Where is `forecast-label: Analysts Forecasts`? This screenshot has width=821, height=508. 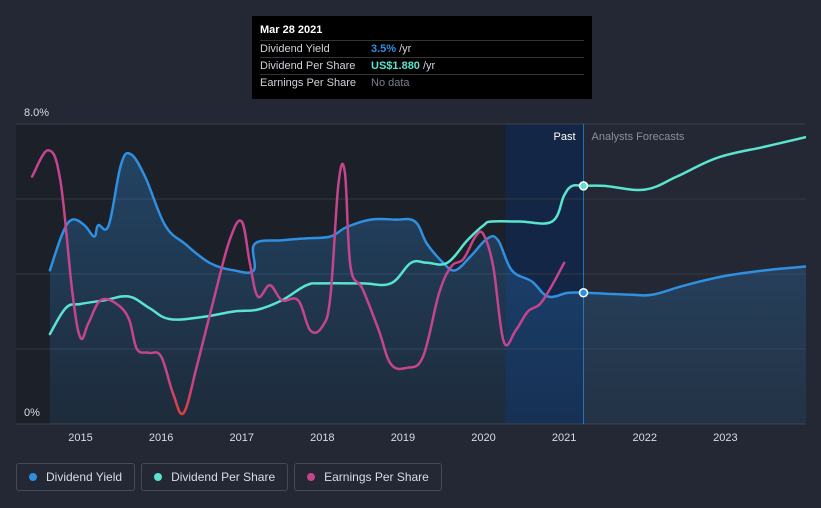 forecast-label: Analysts Forecasts is located at coordinates (638, 137).